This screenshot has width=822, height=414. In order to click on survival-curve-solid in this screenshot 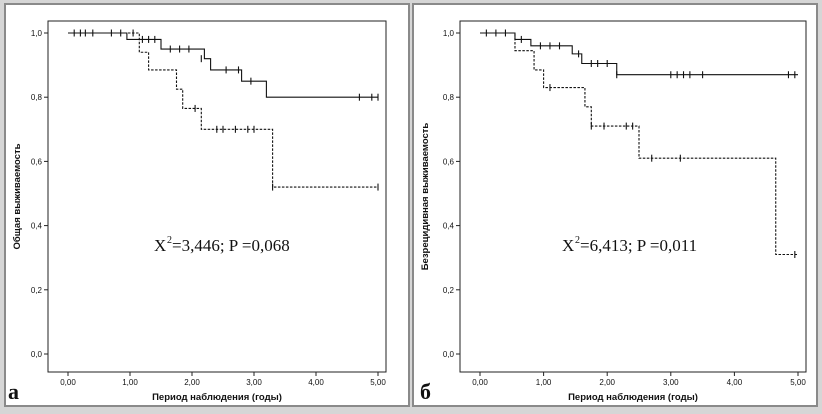, I will do `click(223, 65)`.